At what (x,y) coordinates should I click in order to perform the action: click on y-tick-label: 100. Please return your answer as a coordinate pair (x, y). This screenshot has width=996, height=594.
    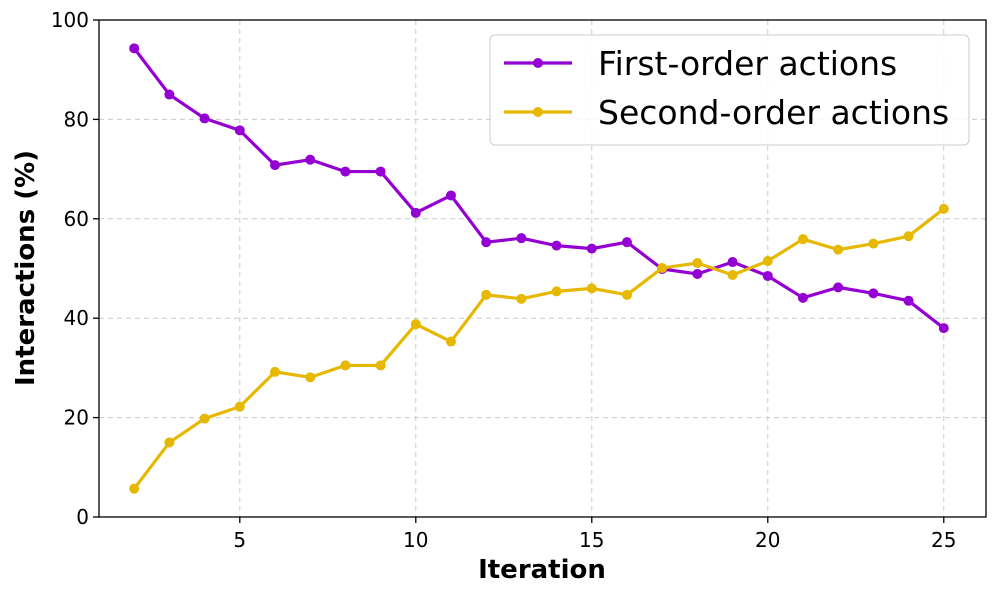
    Looking at the image, I should click on (70, 20).